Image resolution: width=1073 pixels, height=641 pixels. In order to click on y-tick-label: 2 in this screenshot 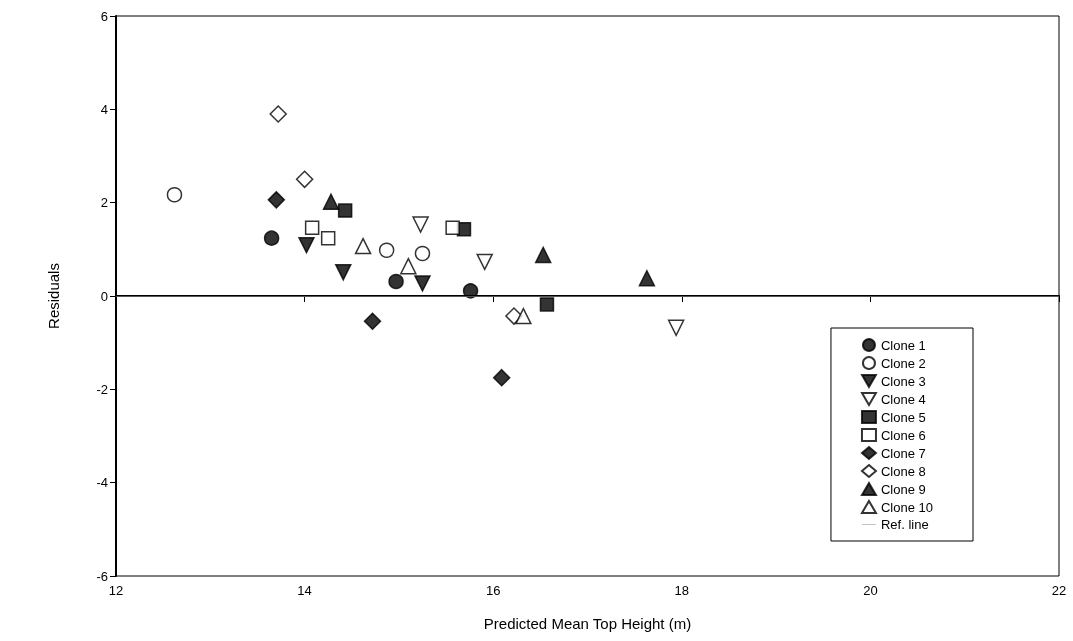, I will do `click(104, 203)`.